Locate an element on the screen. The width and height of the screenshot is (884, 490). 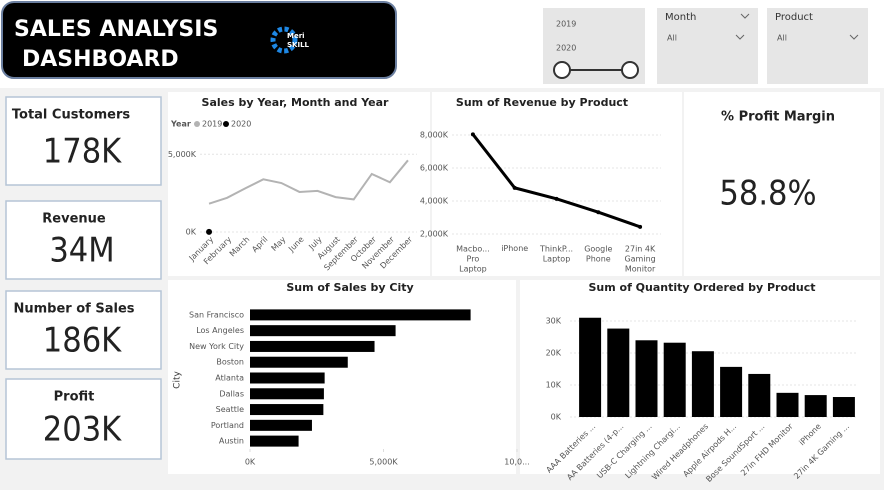
chart-title: Sum of Quantity Ordered by Product is located at coordinates (701, 287).